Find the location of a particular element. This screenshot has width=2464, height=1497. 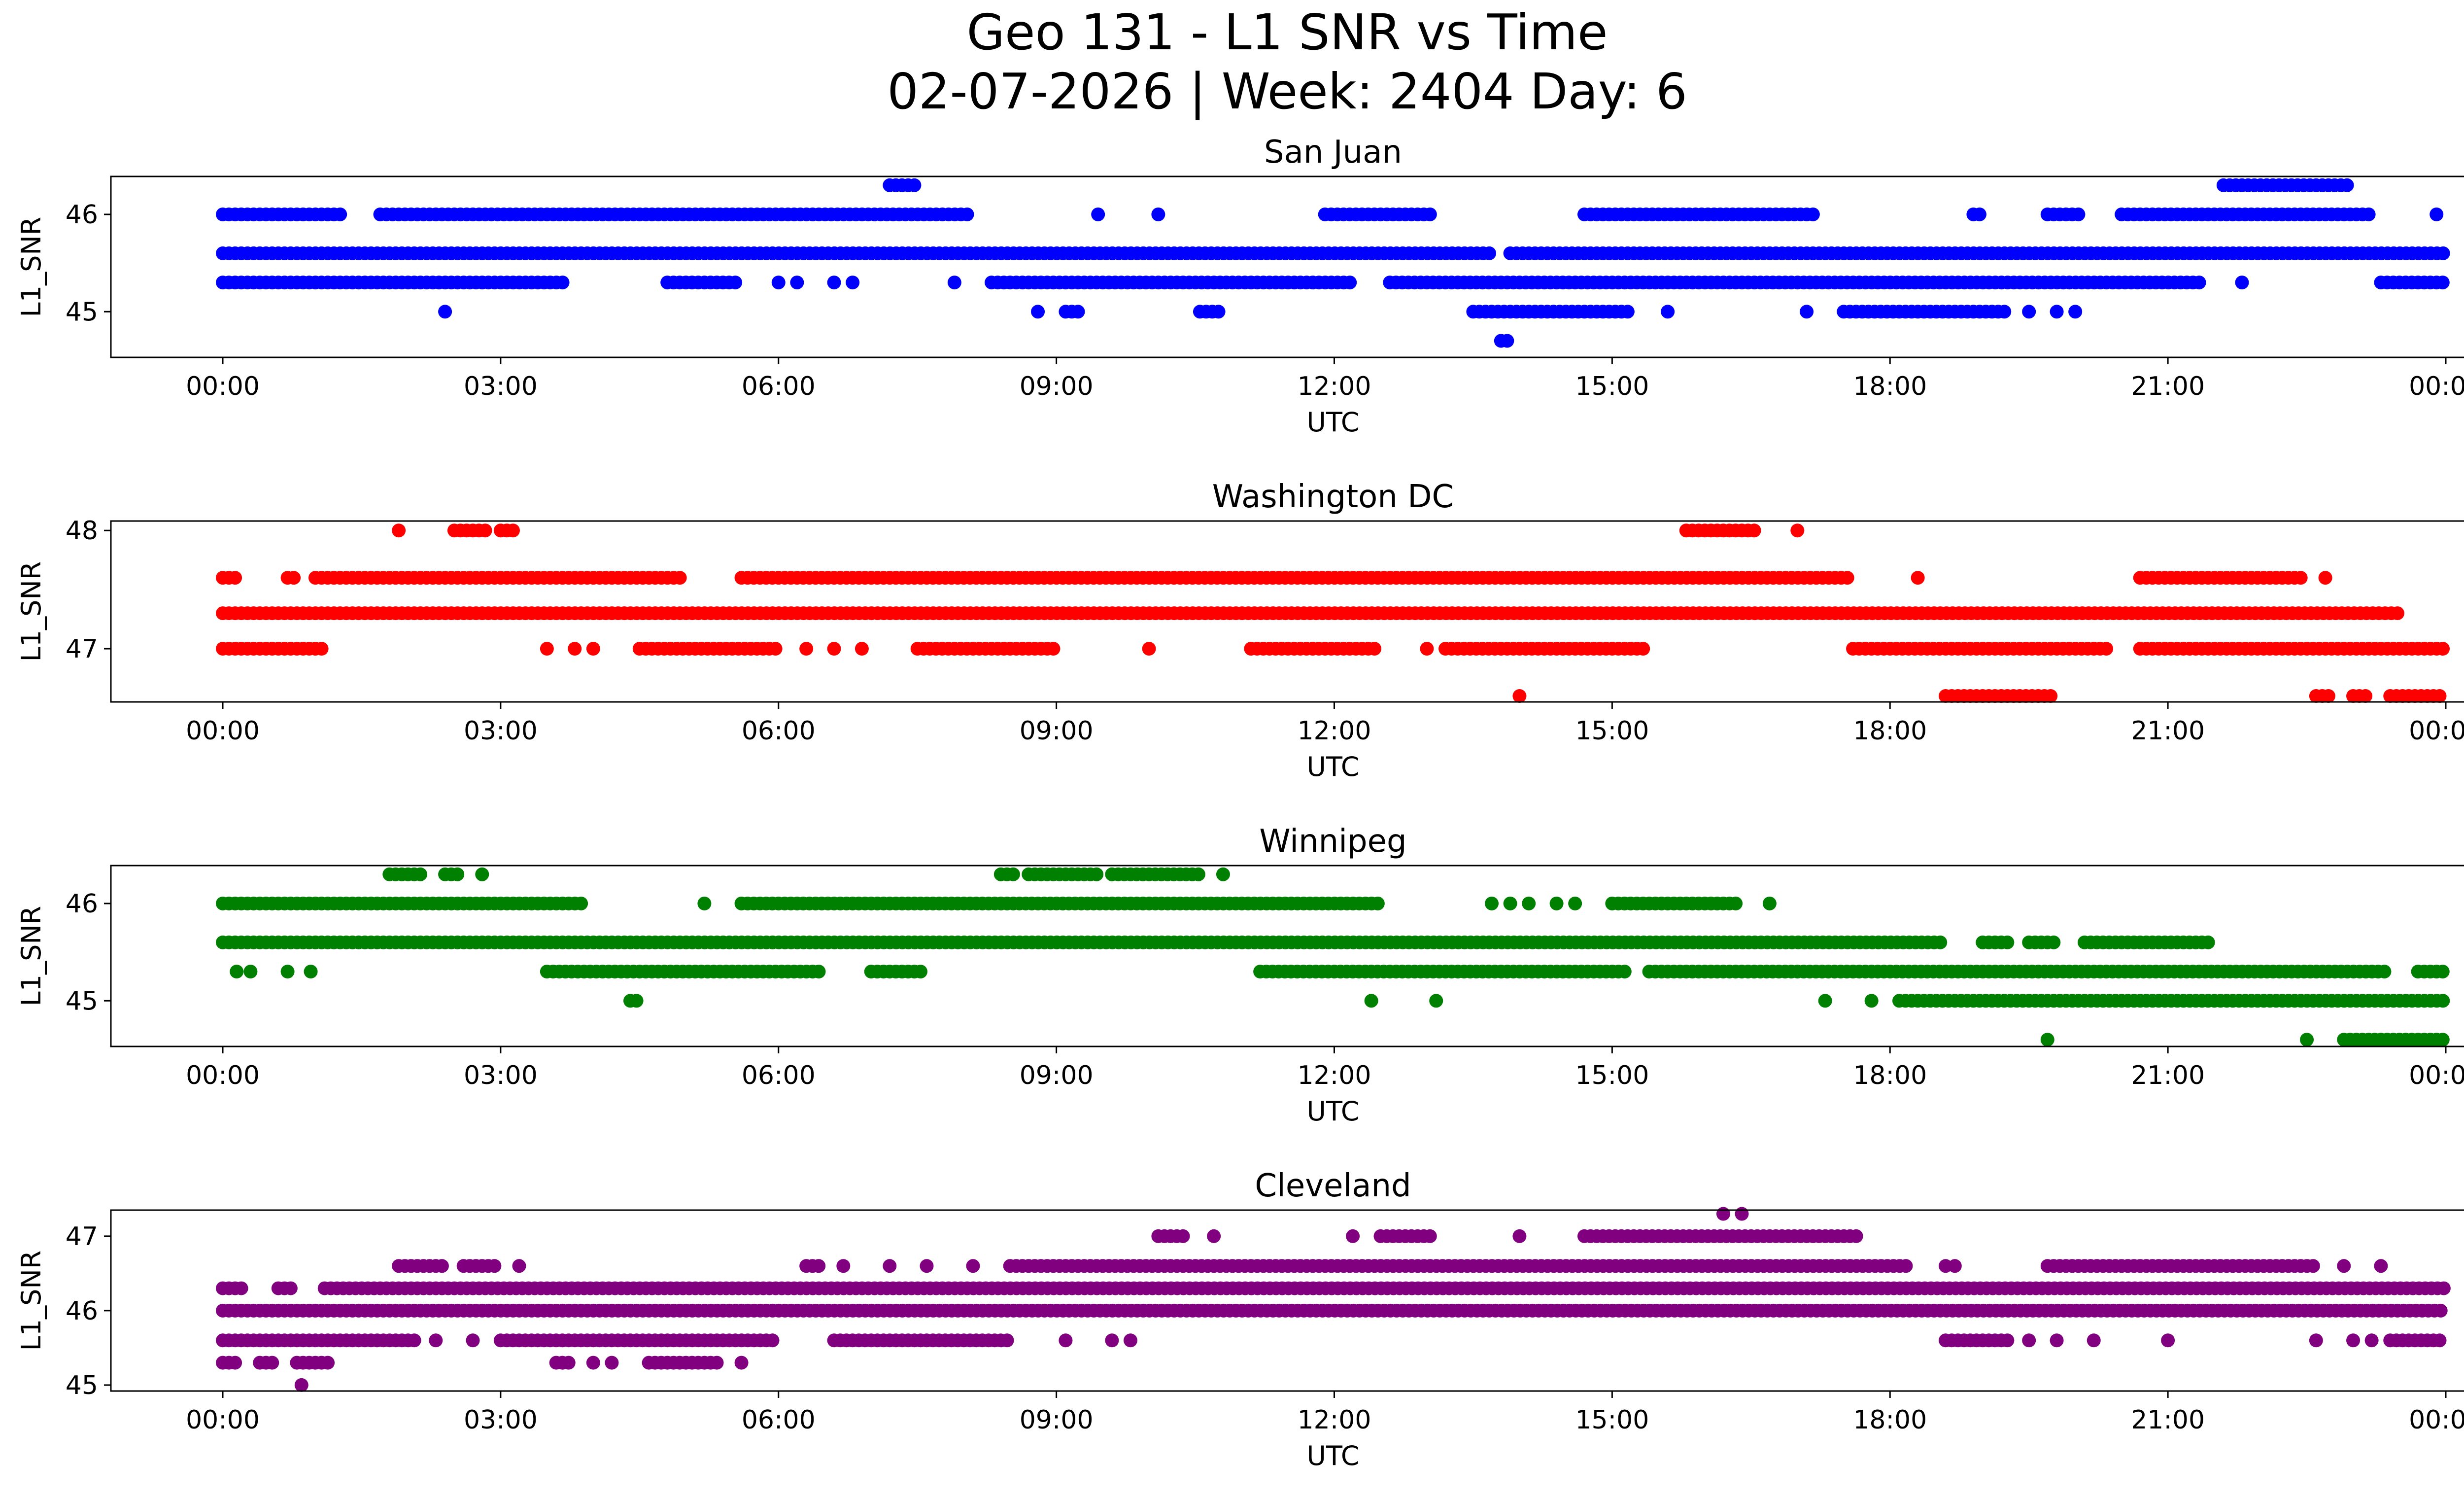

subplot-title: Cleveland is located at coordinates (1333, 1186).